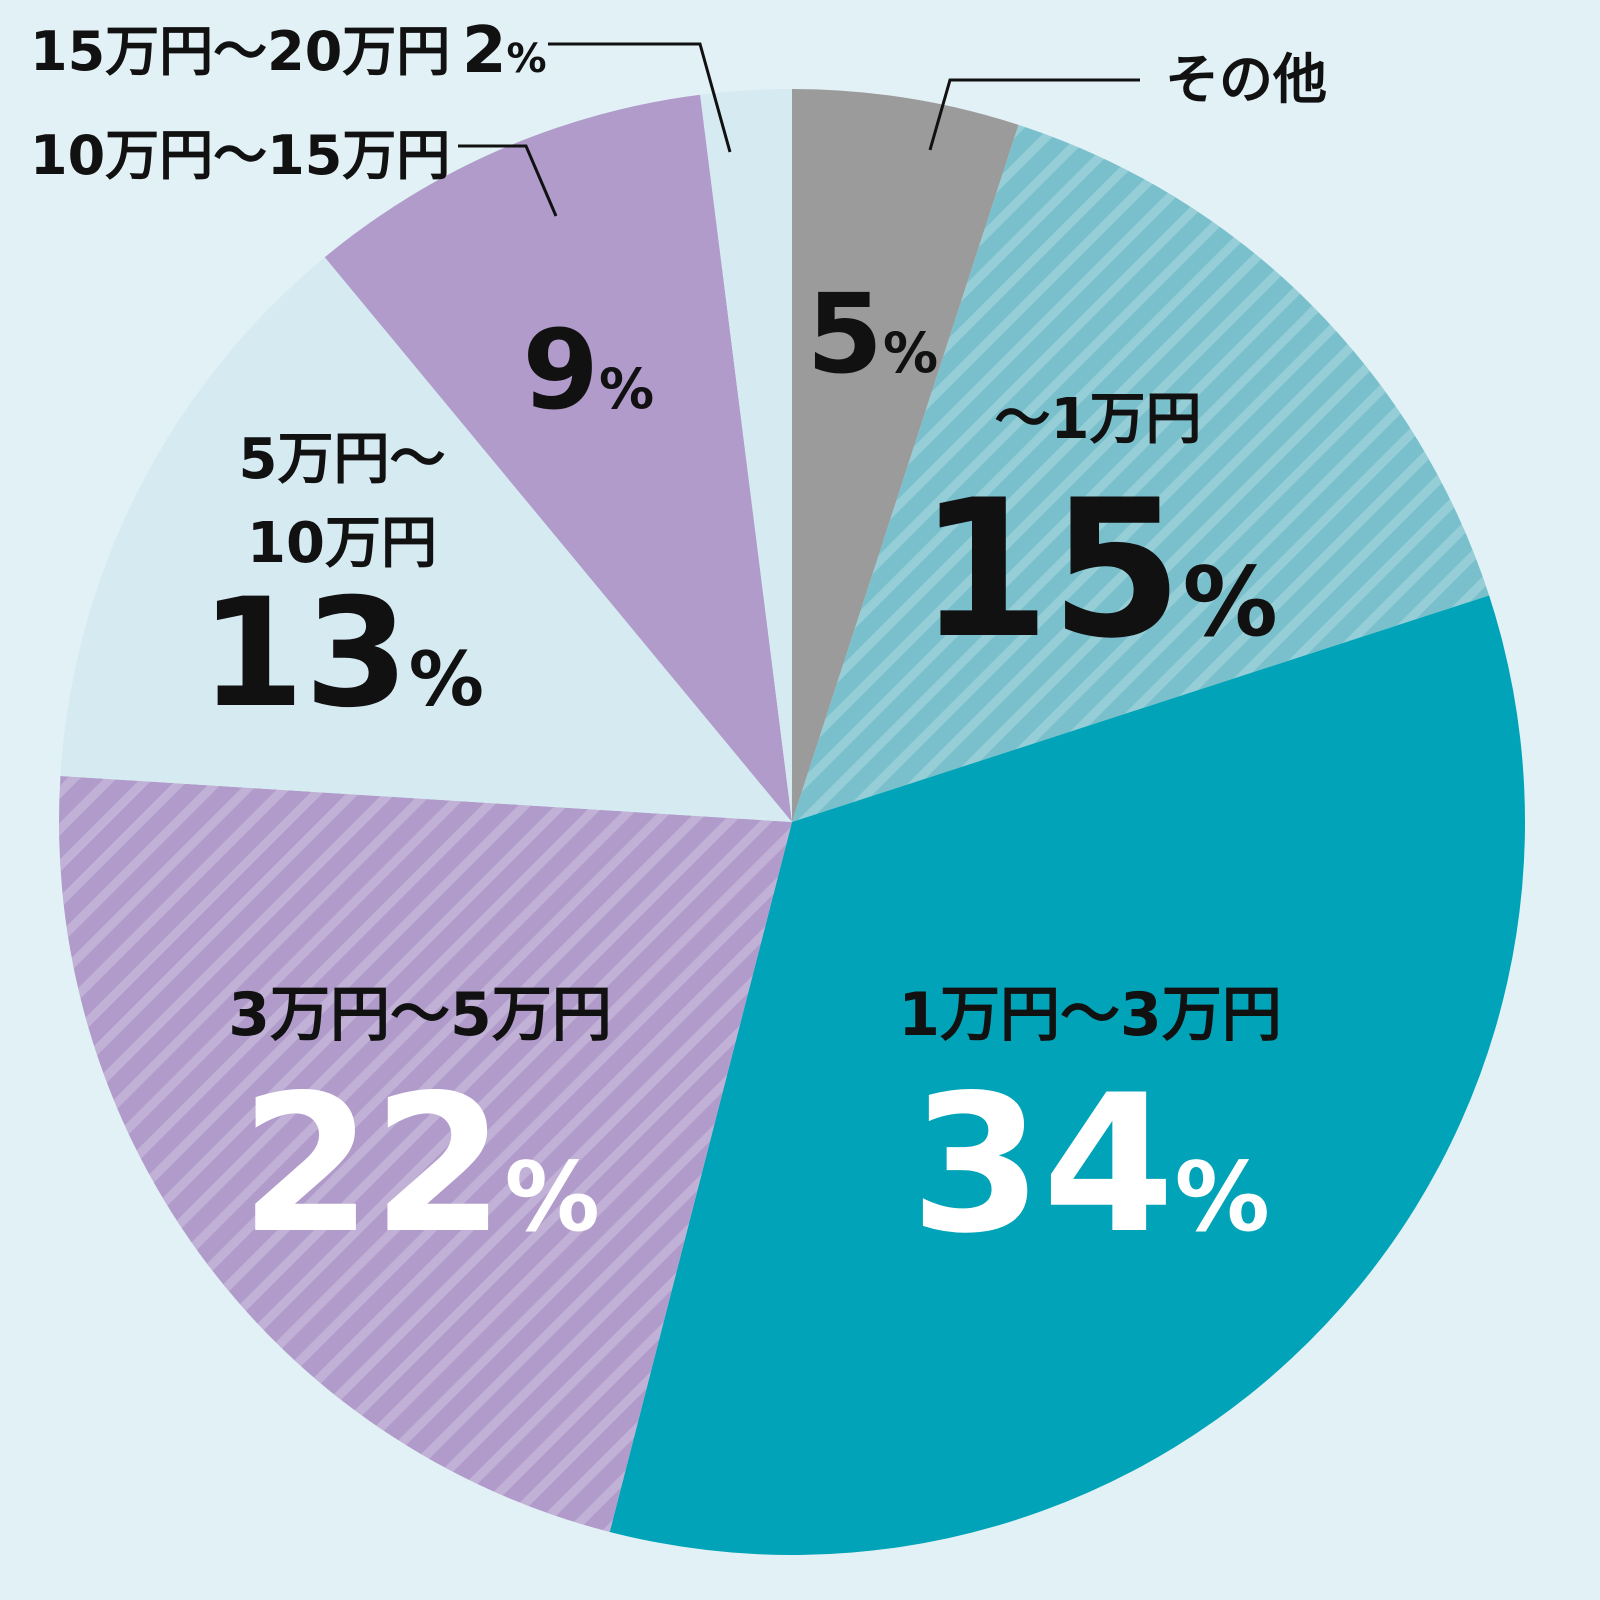 This screenshot has width=1600, height=1600. I want to click on slice-6-value-label: 9%, so click(588, 370).